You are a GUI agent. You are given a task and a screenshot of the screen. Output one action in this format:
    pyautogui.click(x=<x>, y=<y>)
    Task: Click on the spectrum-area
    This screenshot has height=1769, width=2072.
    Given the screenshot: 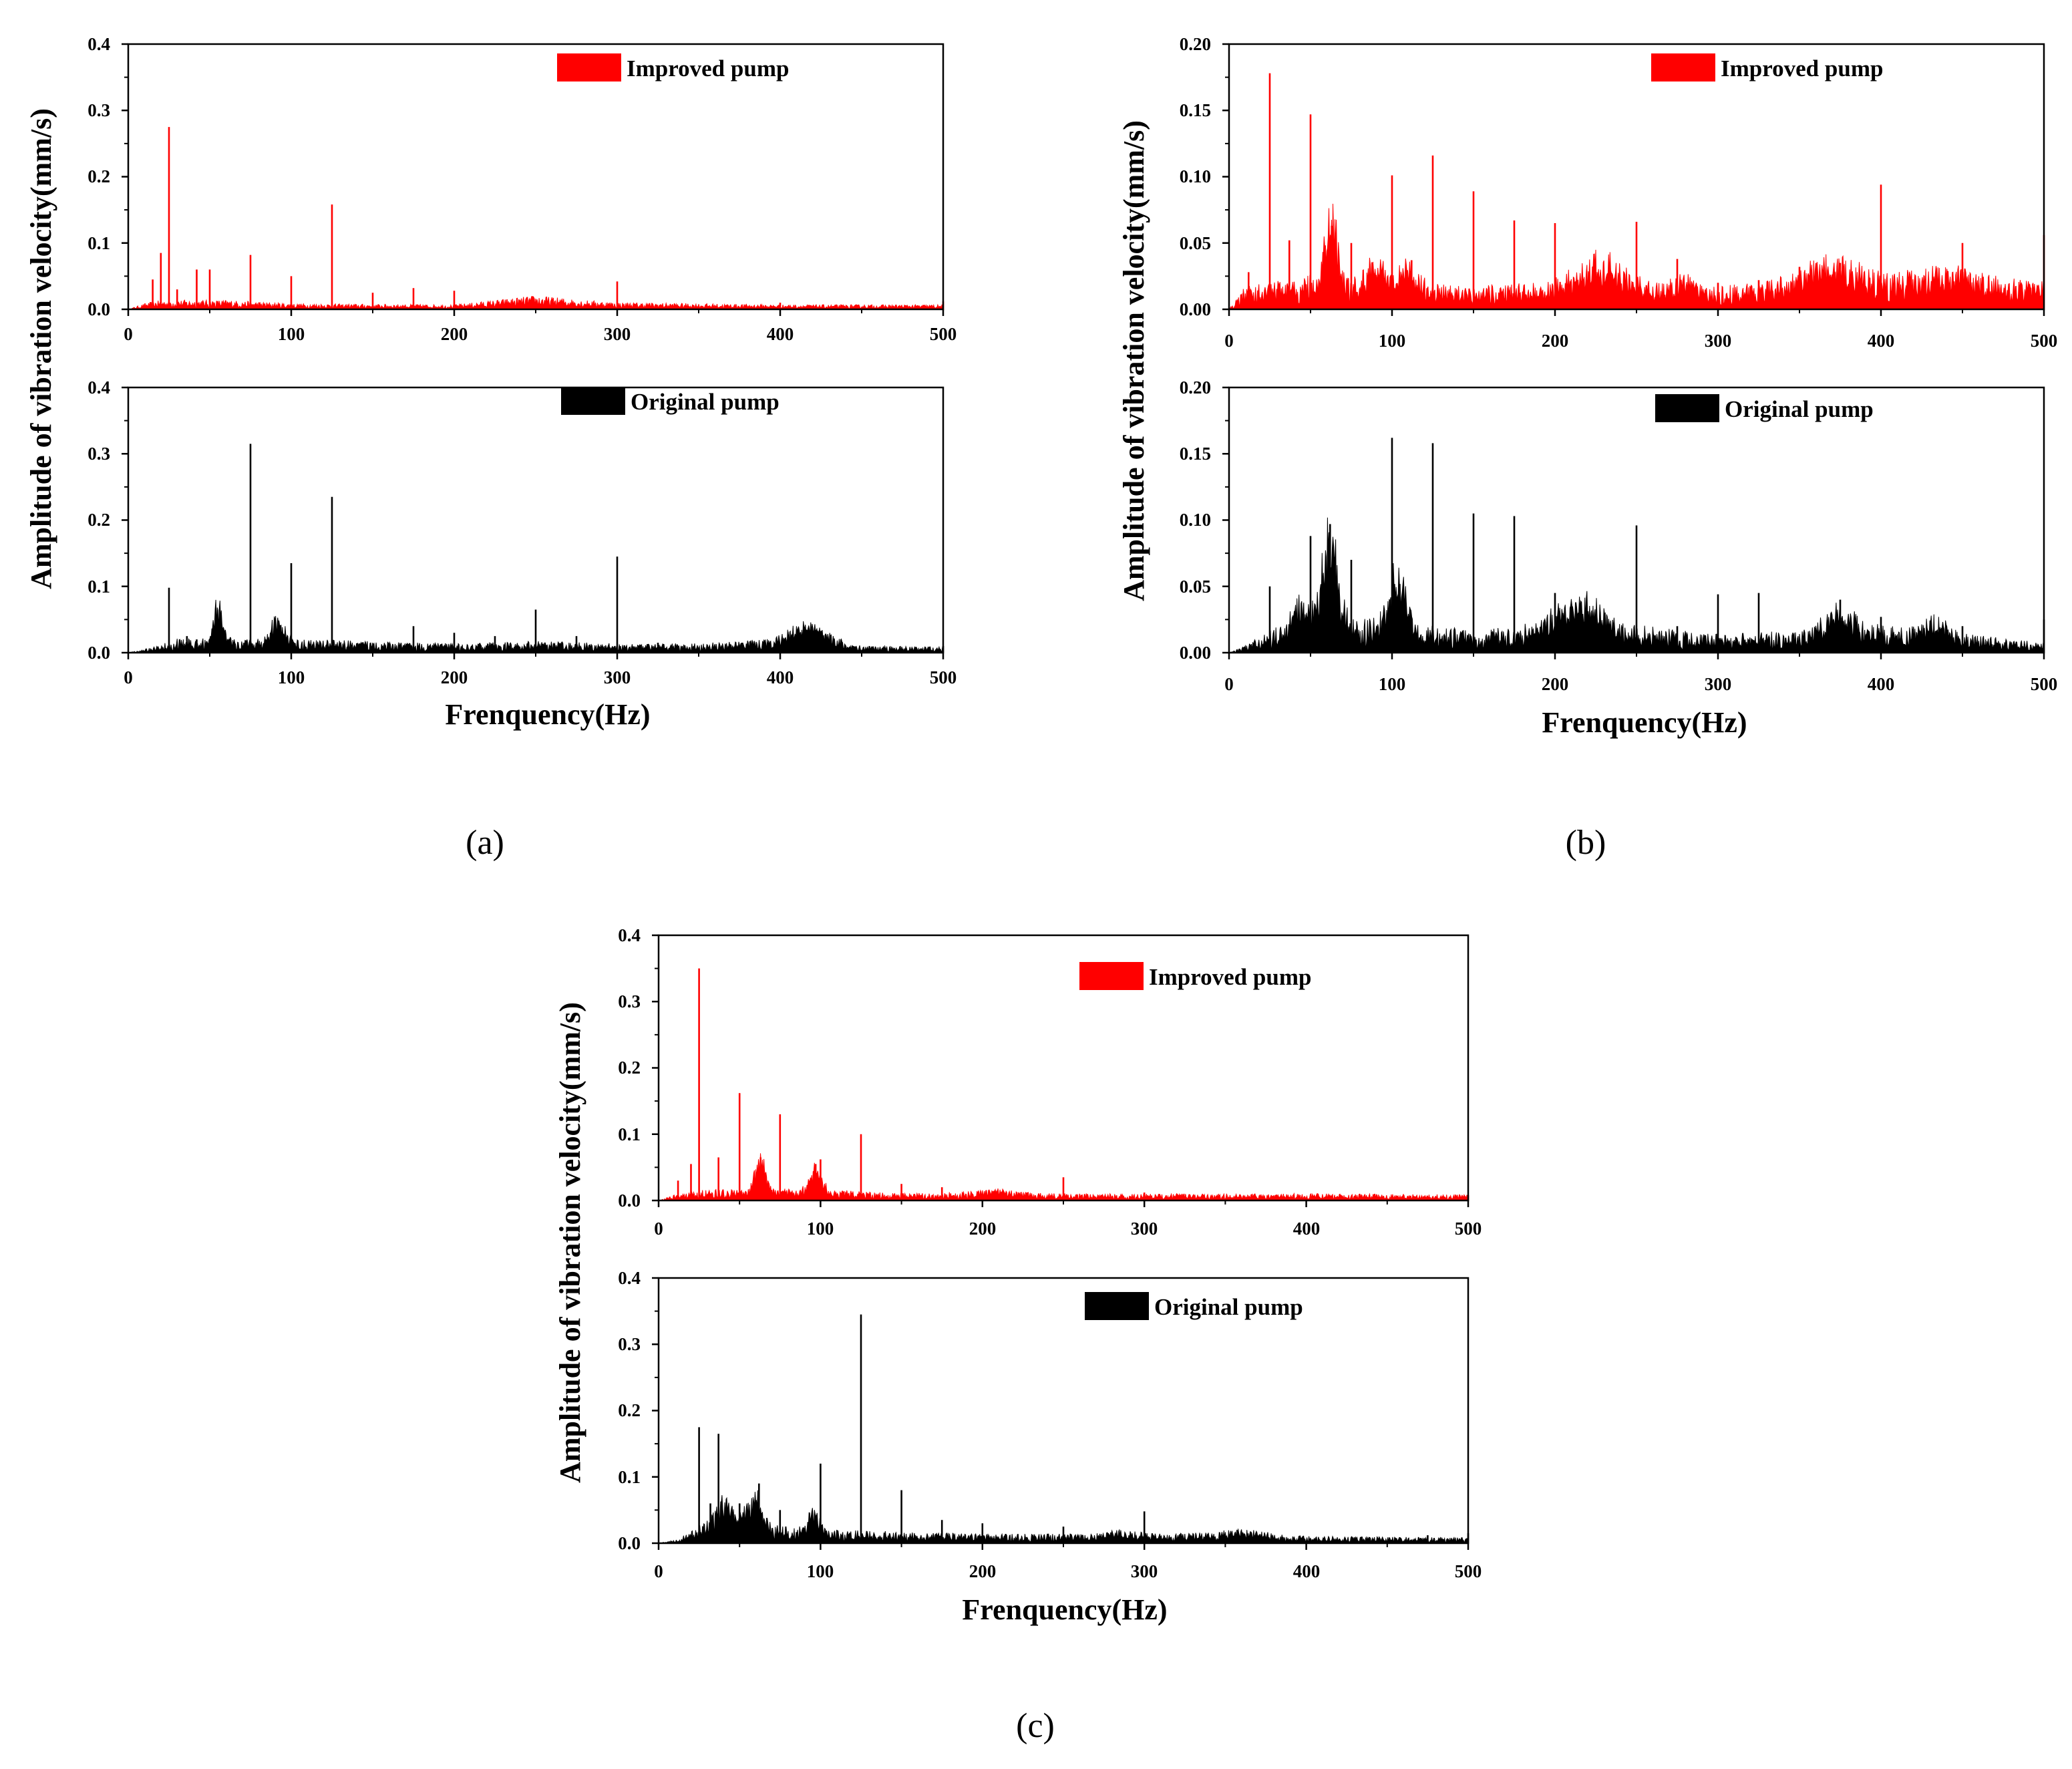 What is the action you would take?
    pyautogui.click(x=536, y=302)
    